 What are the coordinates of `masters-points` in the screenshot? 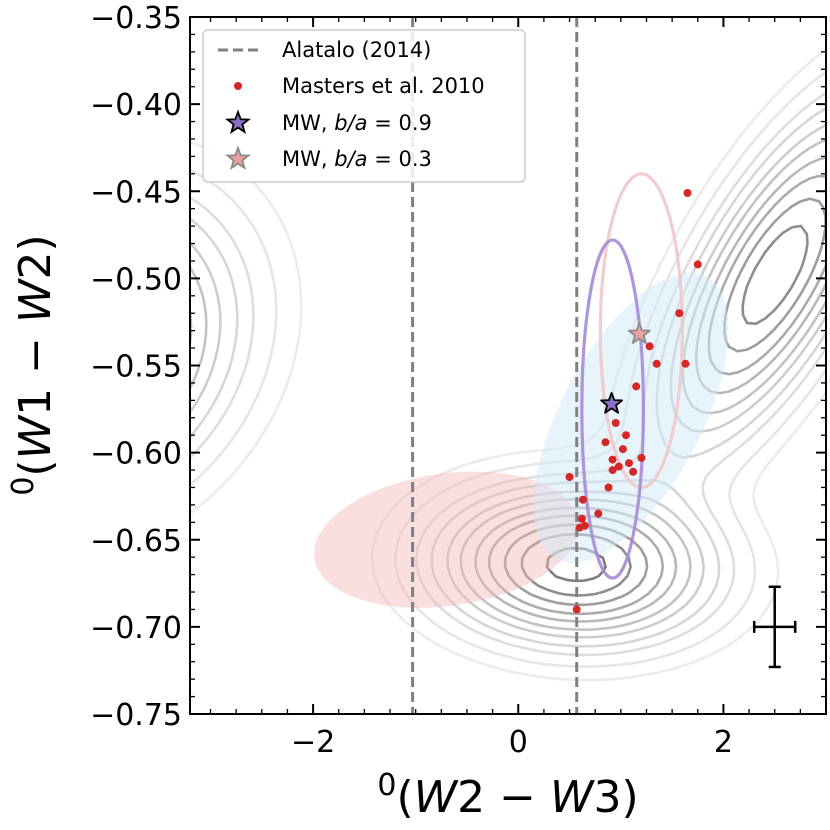 It's located at (633, 401).